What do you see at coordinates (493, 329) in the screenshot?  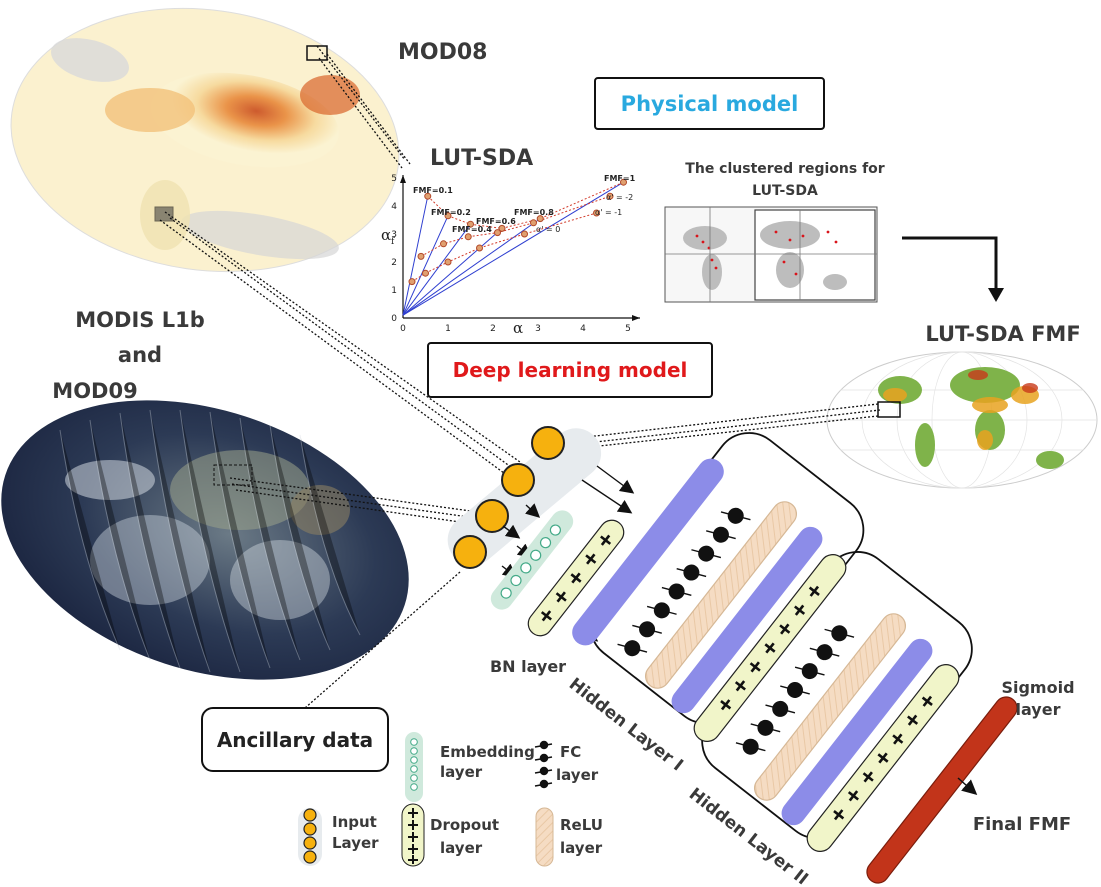 I see `x-tick-label: 2` at bounding box center [493, 329].